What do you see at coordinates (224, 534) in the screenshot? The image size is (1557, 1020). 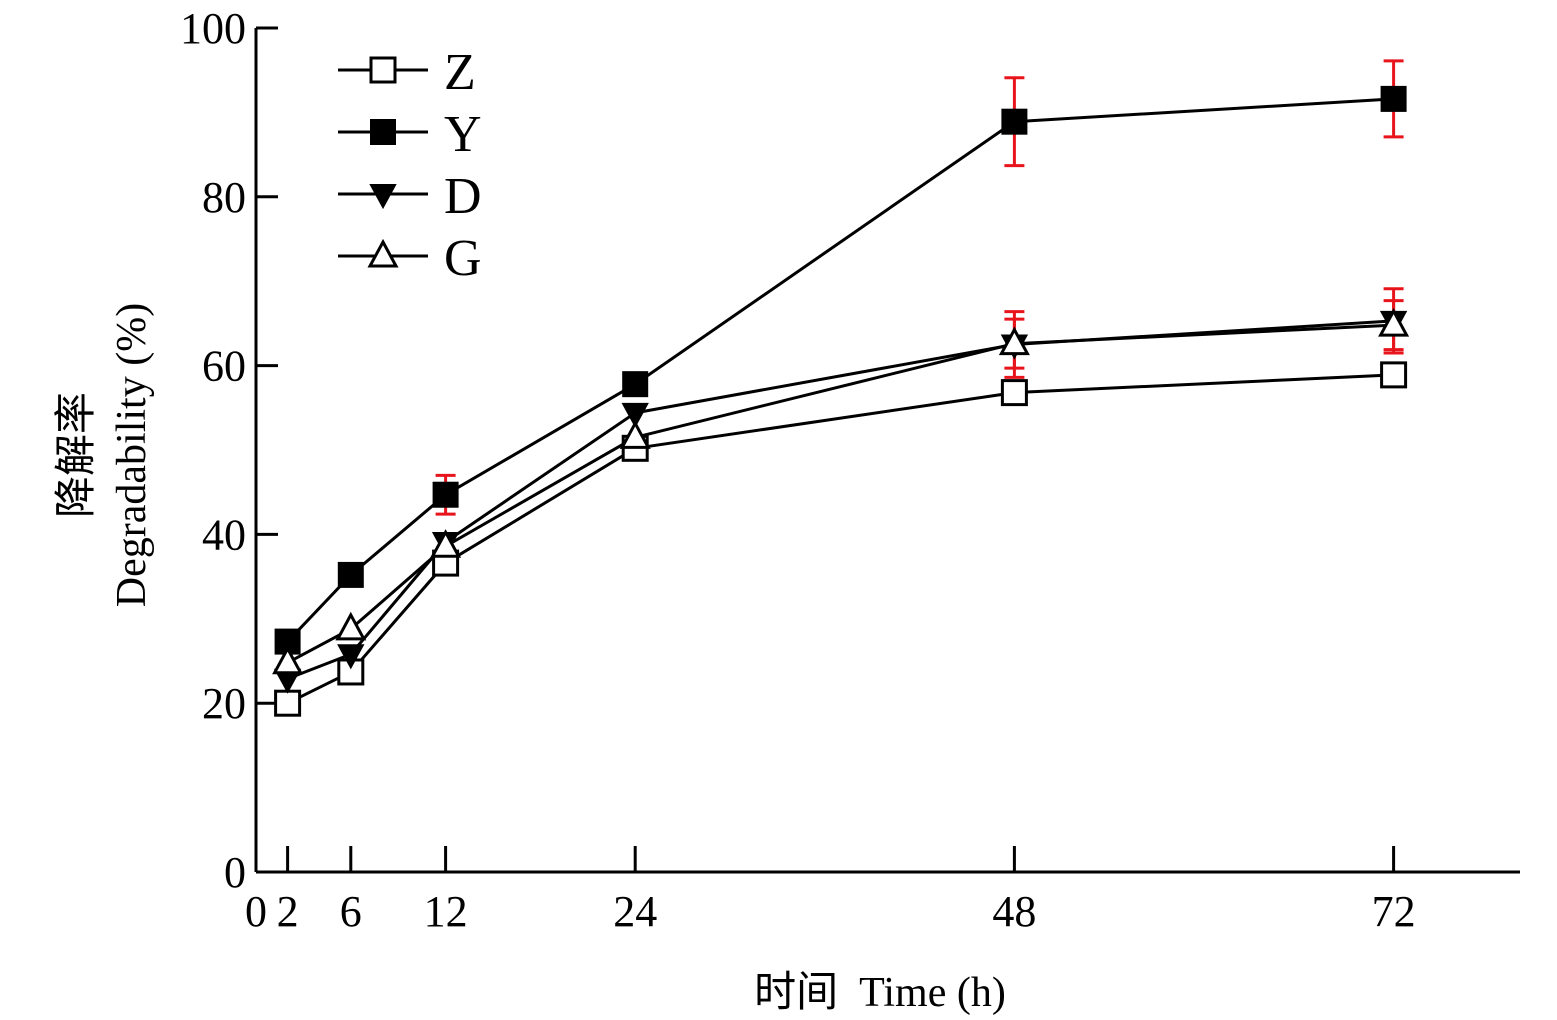 I see `y-tick-label-40: 40` at bounding box center [224, 534].